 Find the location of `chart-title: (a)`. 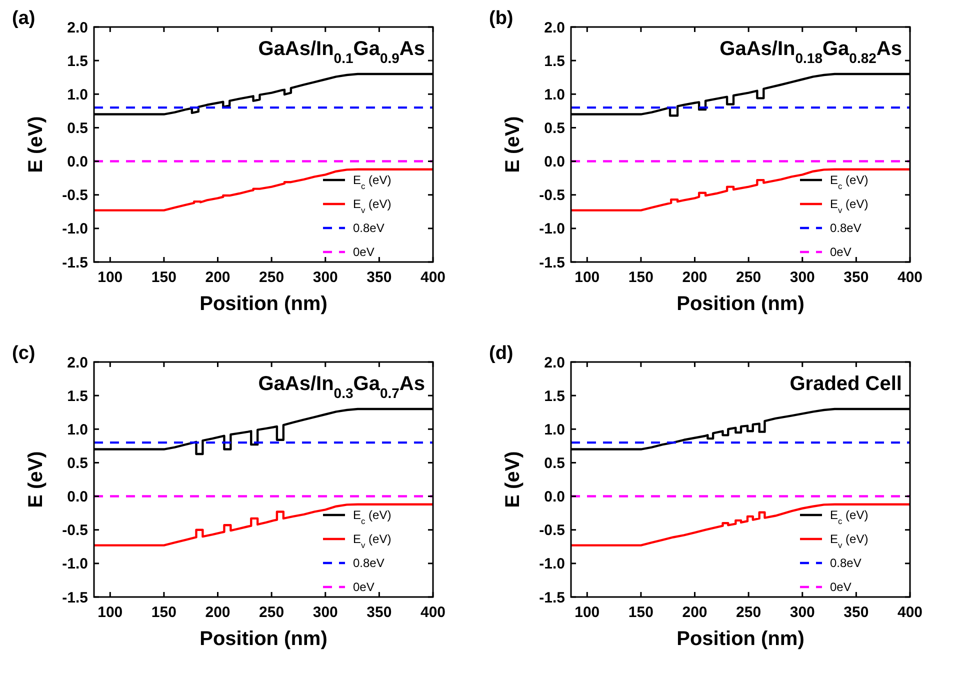

chart-title: (a) is located at coordinates (24, 18).